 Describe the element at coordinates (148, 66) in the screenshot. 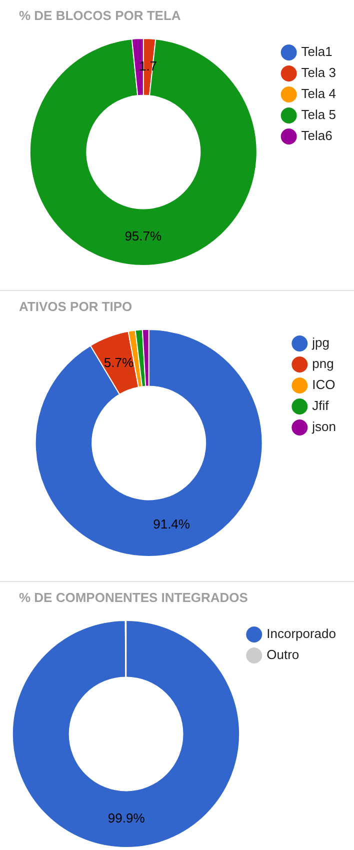

I see `data-label: 1.7` at that location.